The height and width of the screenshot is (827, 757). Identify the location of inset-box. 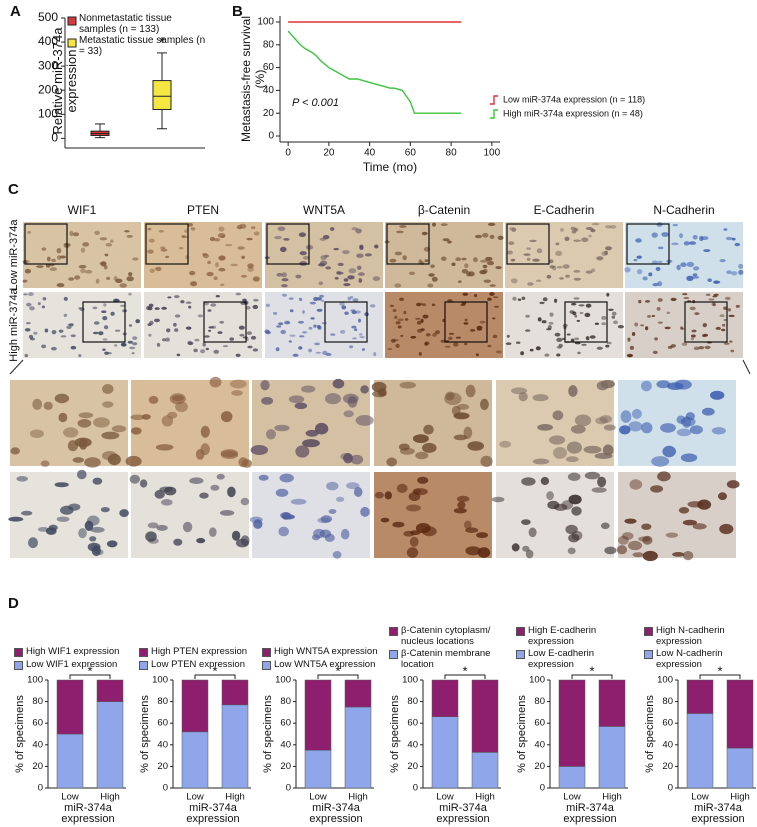
(288, 244).